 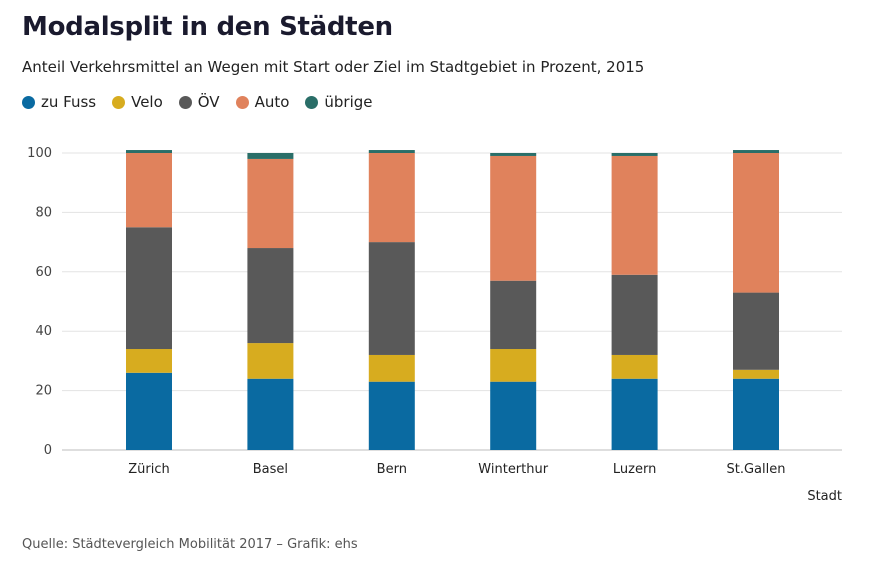 I want to click on y-tick-label: 100, so click(x=39, y=153).